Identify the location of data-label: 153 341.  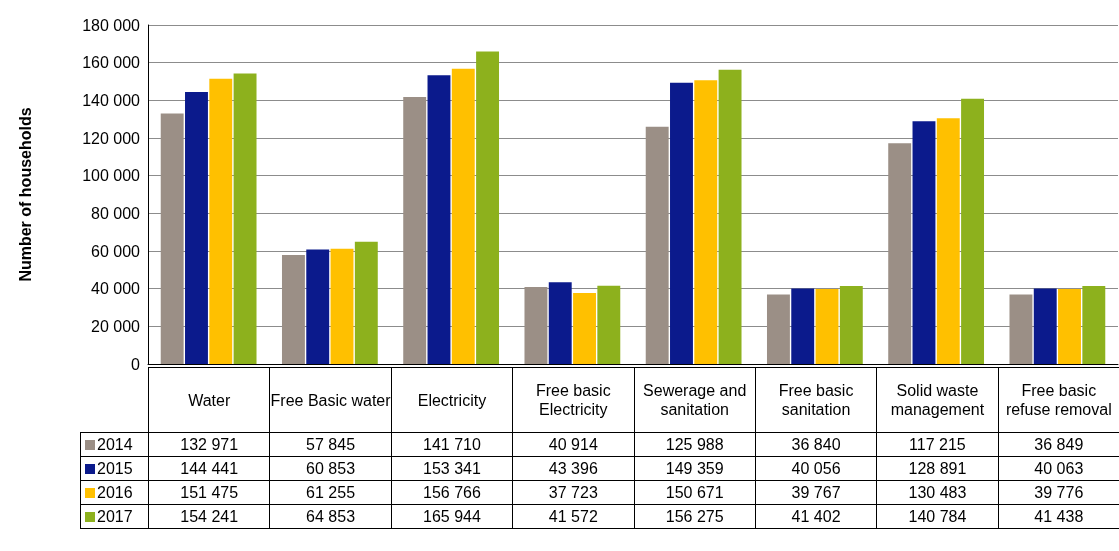
(452, 468).